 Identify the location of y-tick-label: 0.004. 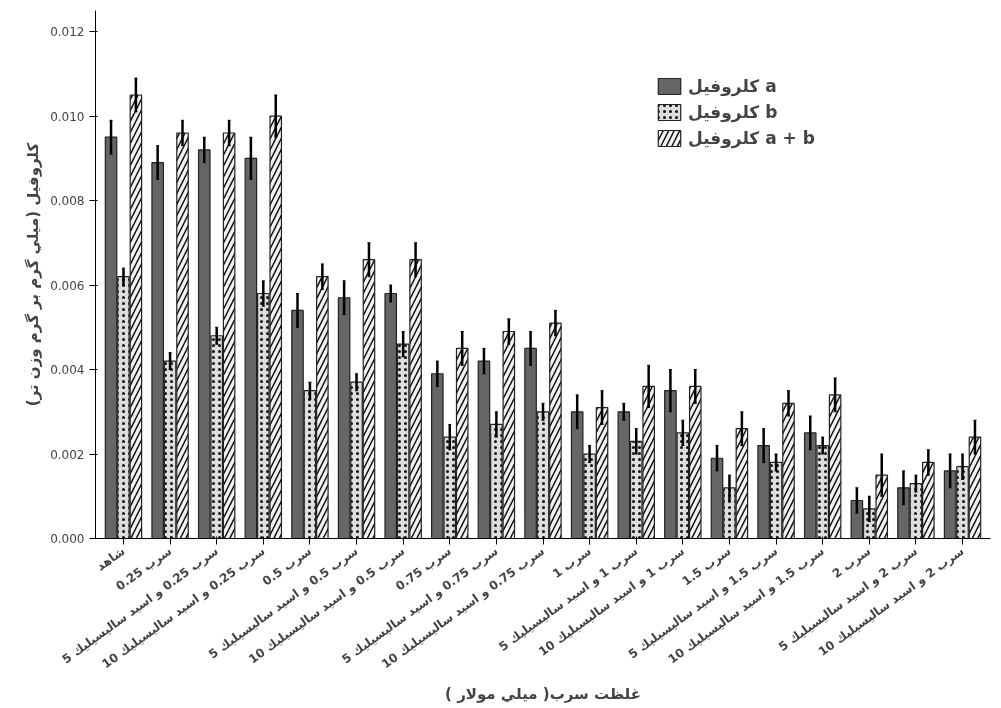
(67, 370).